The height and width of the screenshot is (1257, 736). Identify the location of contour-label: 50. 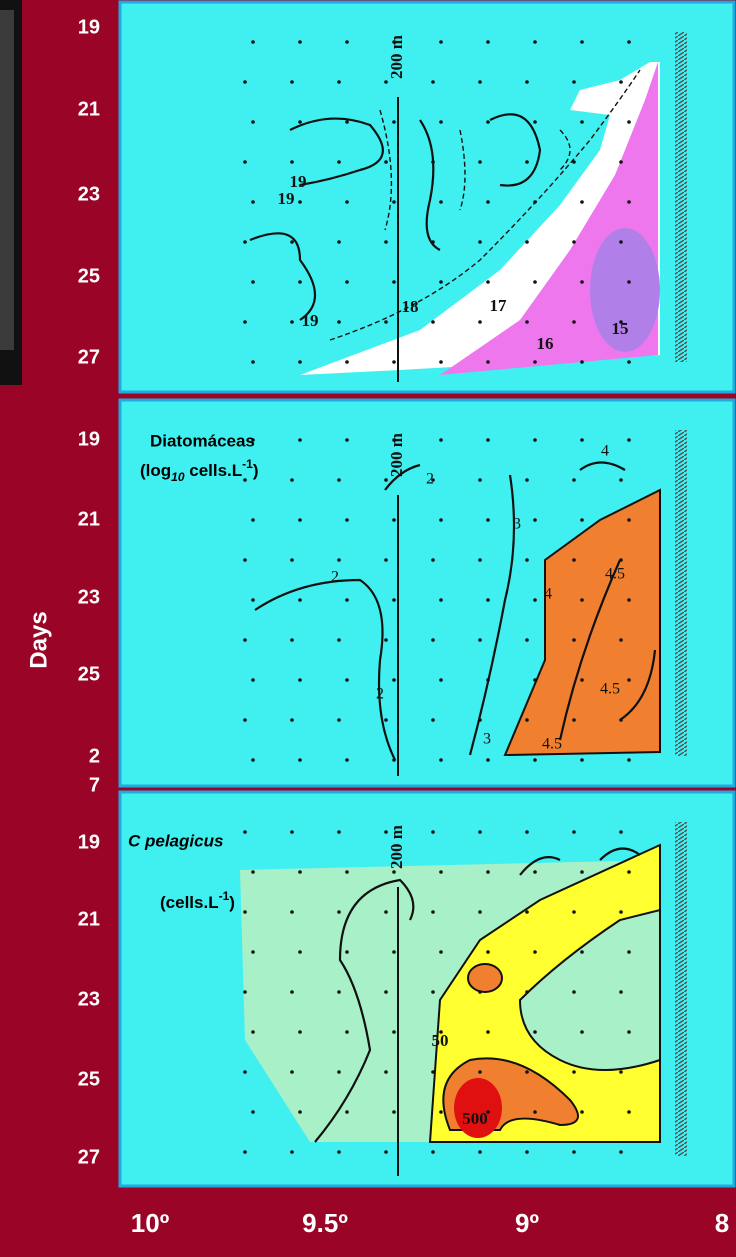
(440, 1040).